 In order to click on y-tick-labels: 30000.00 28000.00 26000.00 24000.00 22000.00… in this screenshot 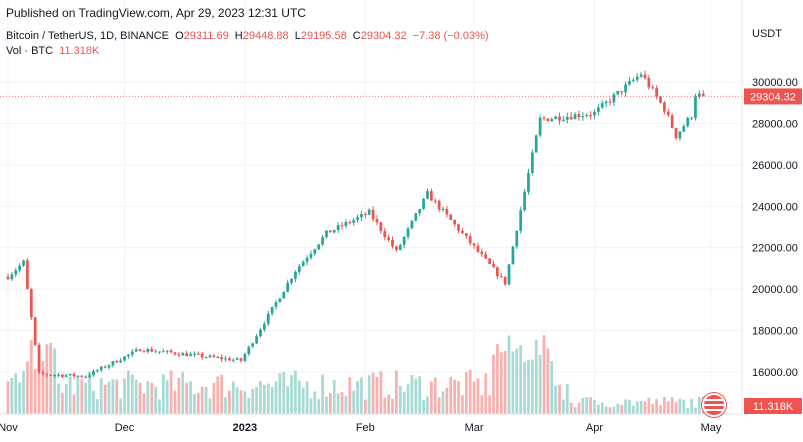, I will do `click(775, 228)`.